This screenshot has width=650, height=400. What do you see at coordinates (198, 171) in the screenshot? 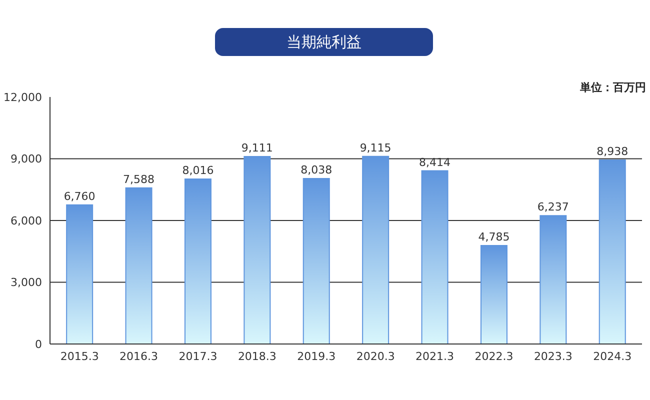
I see `data-label: 8,016` at bounding box center [198, 171].